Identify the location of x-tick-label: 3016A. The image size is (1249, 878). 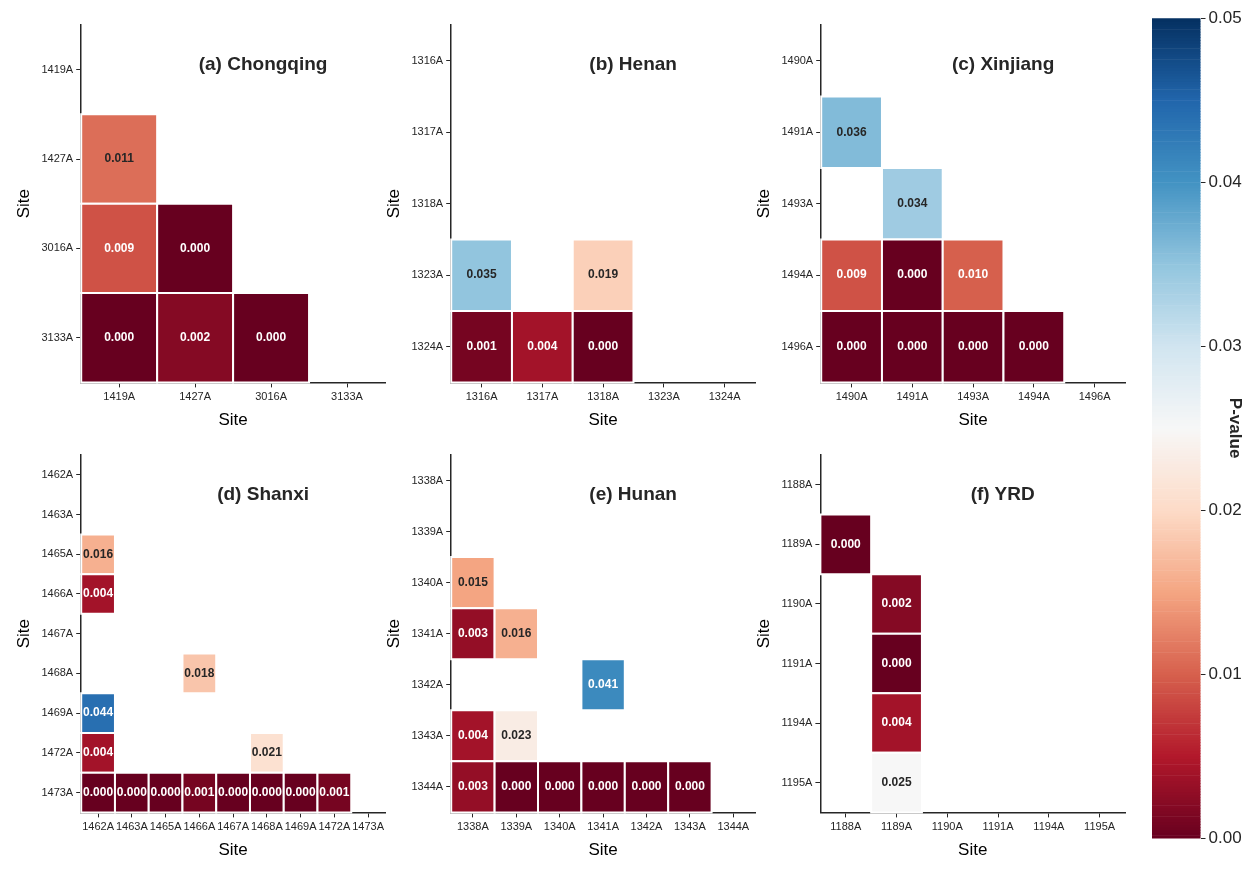
(271, 396).